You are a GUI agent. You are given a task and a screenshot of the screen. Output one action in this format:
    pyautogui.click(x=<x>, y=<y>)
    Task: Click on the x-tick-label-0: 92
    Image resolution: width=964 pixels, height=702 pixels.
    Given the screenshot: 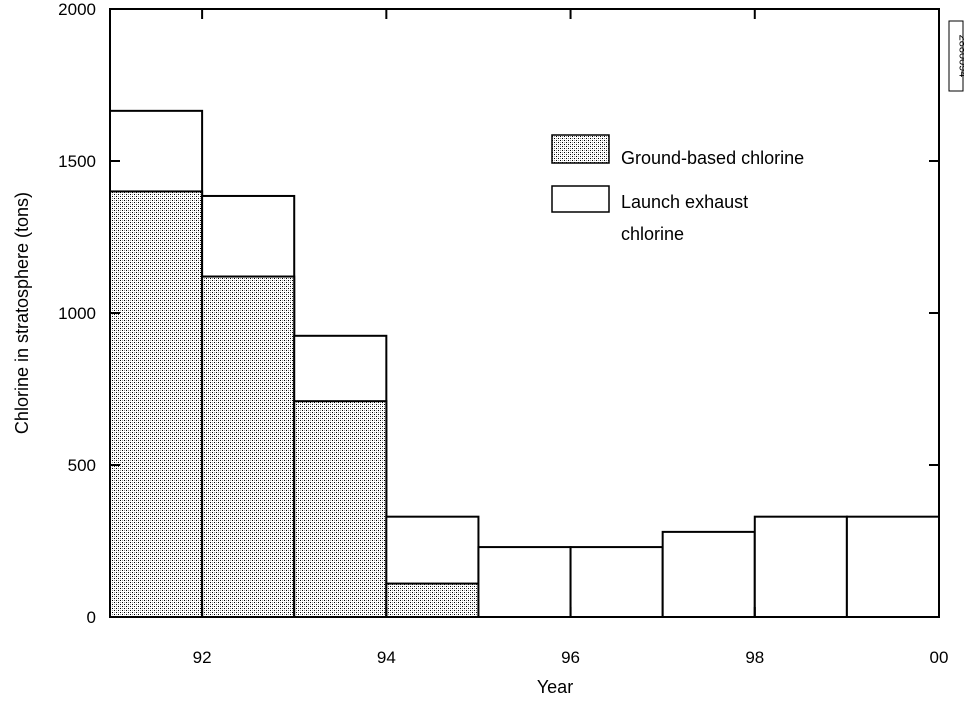 What is the action you would take?
    pyautogui.click(x=202, y=657)
    